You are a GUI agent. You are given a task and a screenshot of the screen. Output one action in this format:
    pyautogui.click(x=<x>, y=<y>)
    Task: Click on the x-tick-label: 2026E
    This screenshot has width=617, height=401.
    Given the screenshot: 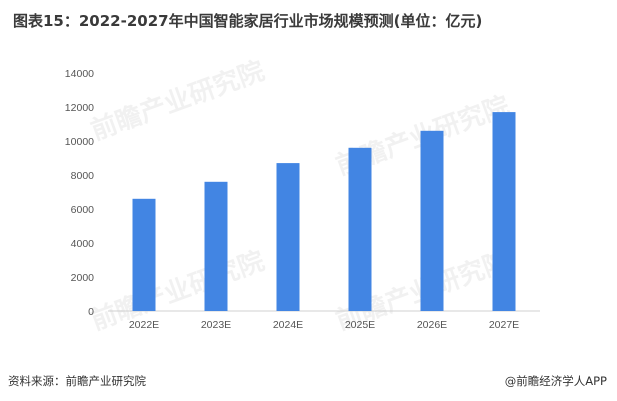 What is the action you would take?
    pyautogui.click(x=432, y=325)
    